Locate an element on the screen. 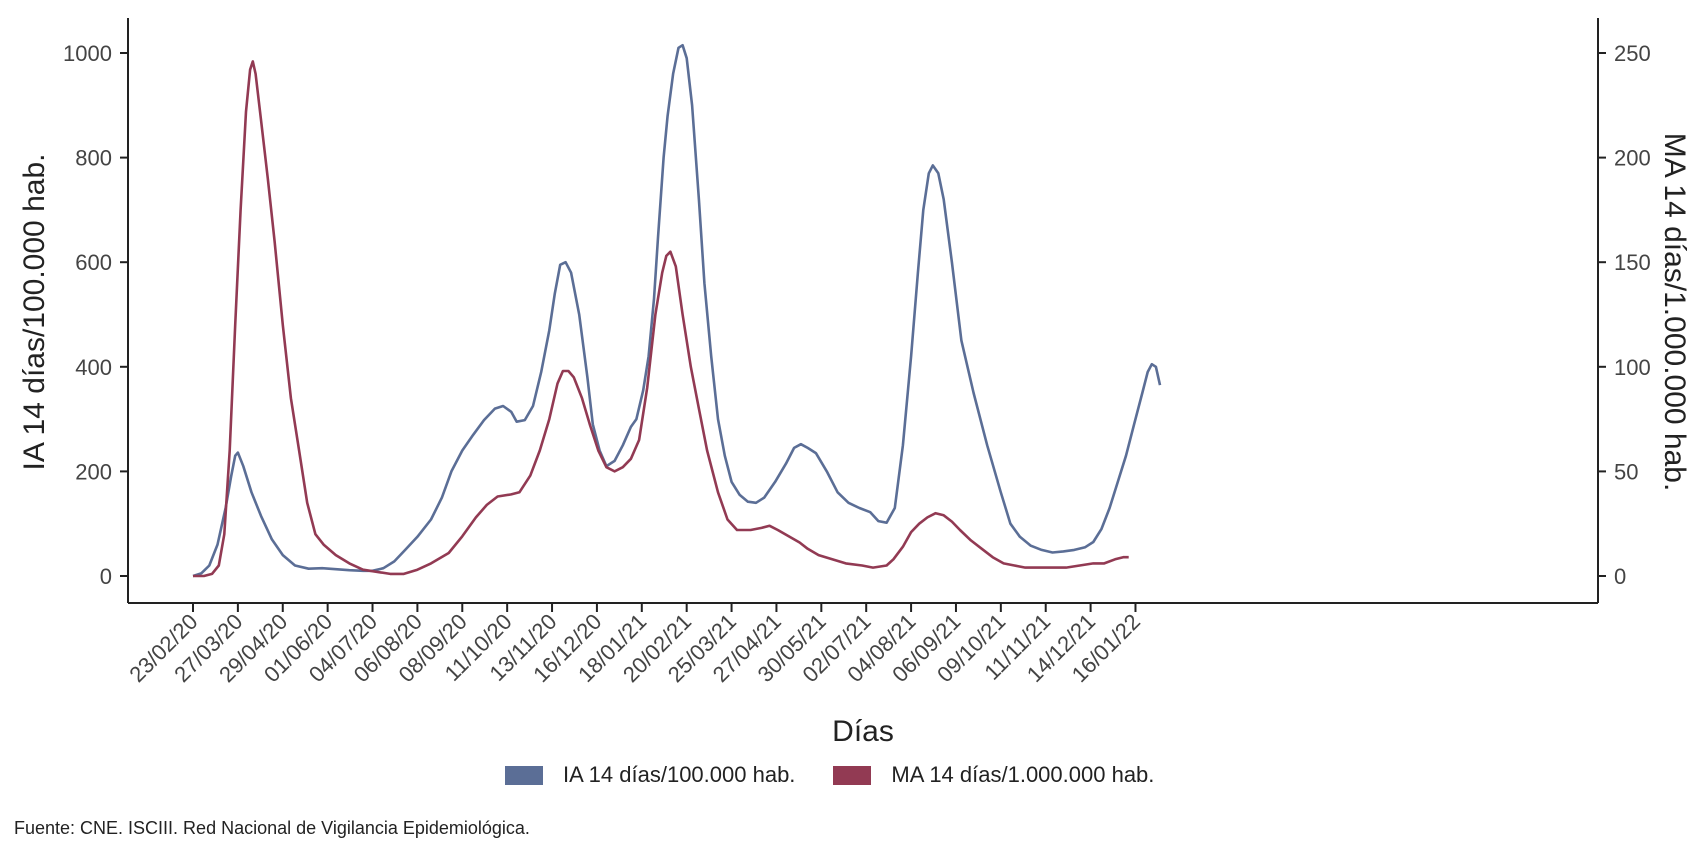 The width and height of the screenshot is (1706, 856). y-axis-label-left: IA 14 días/100.000 hab. is located at coordinates (34, 312).